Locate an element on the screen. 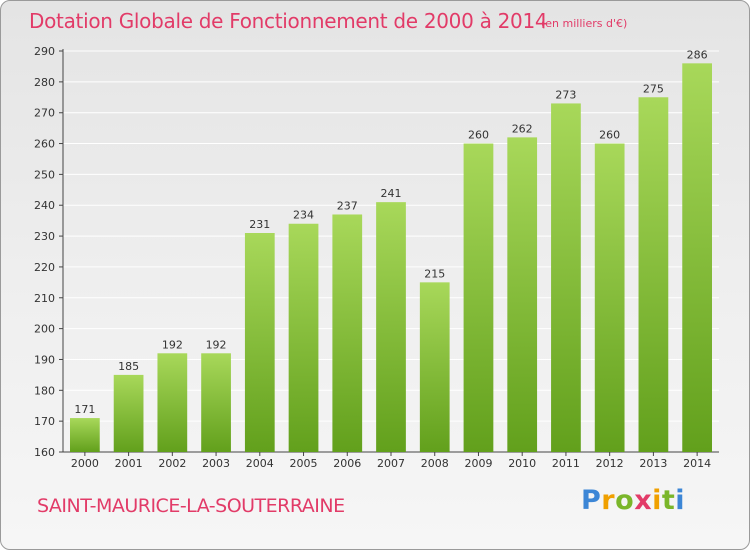 The height and width of the screenshot is (550, 750). value-label: 231 is located at coordinates (259, 224).